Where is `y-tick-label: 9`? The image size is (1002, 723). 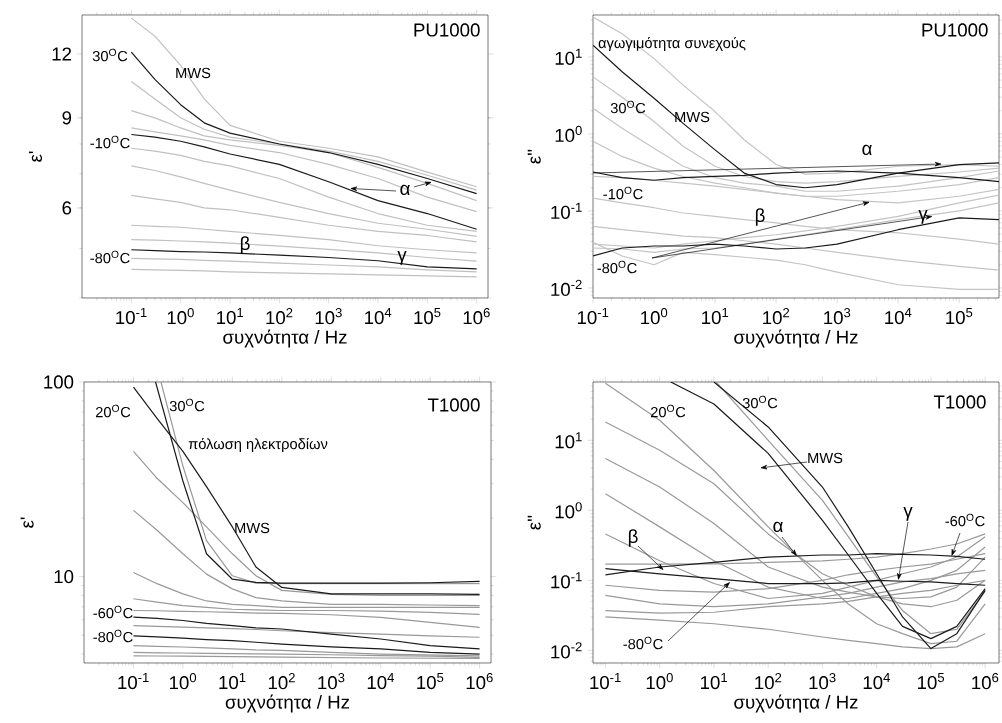 y-tick-label: 9 is located at coordinates (67, 118).